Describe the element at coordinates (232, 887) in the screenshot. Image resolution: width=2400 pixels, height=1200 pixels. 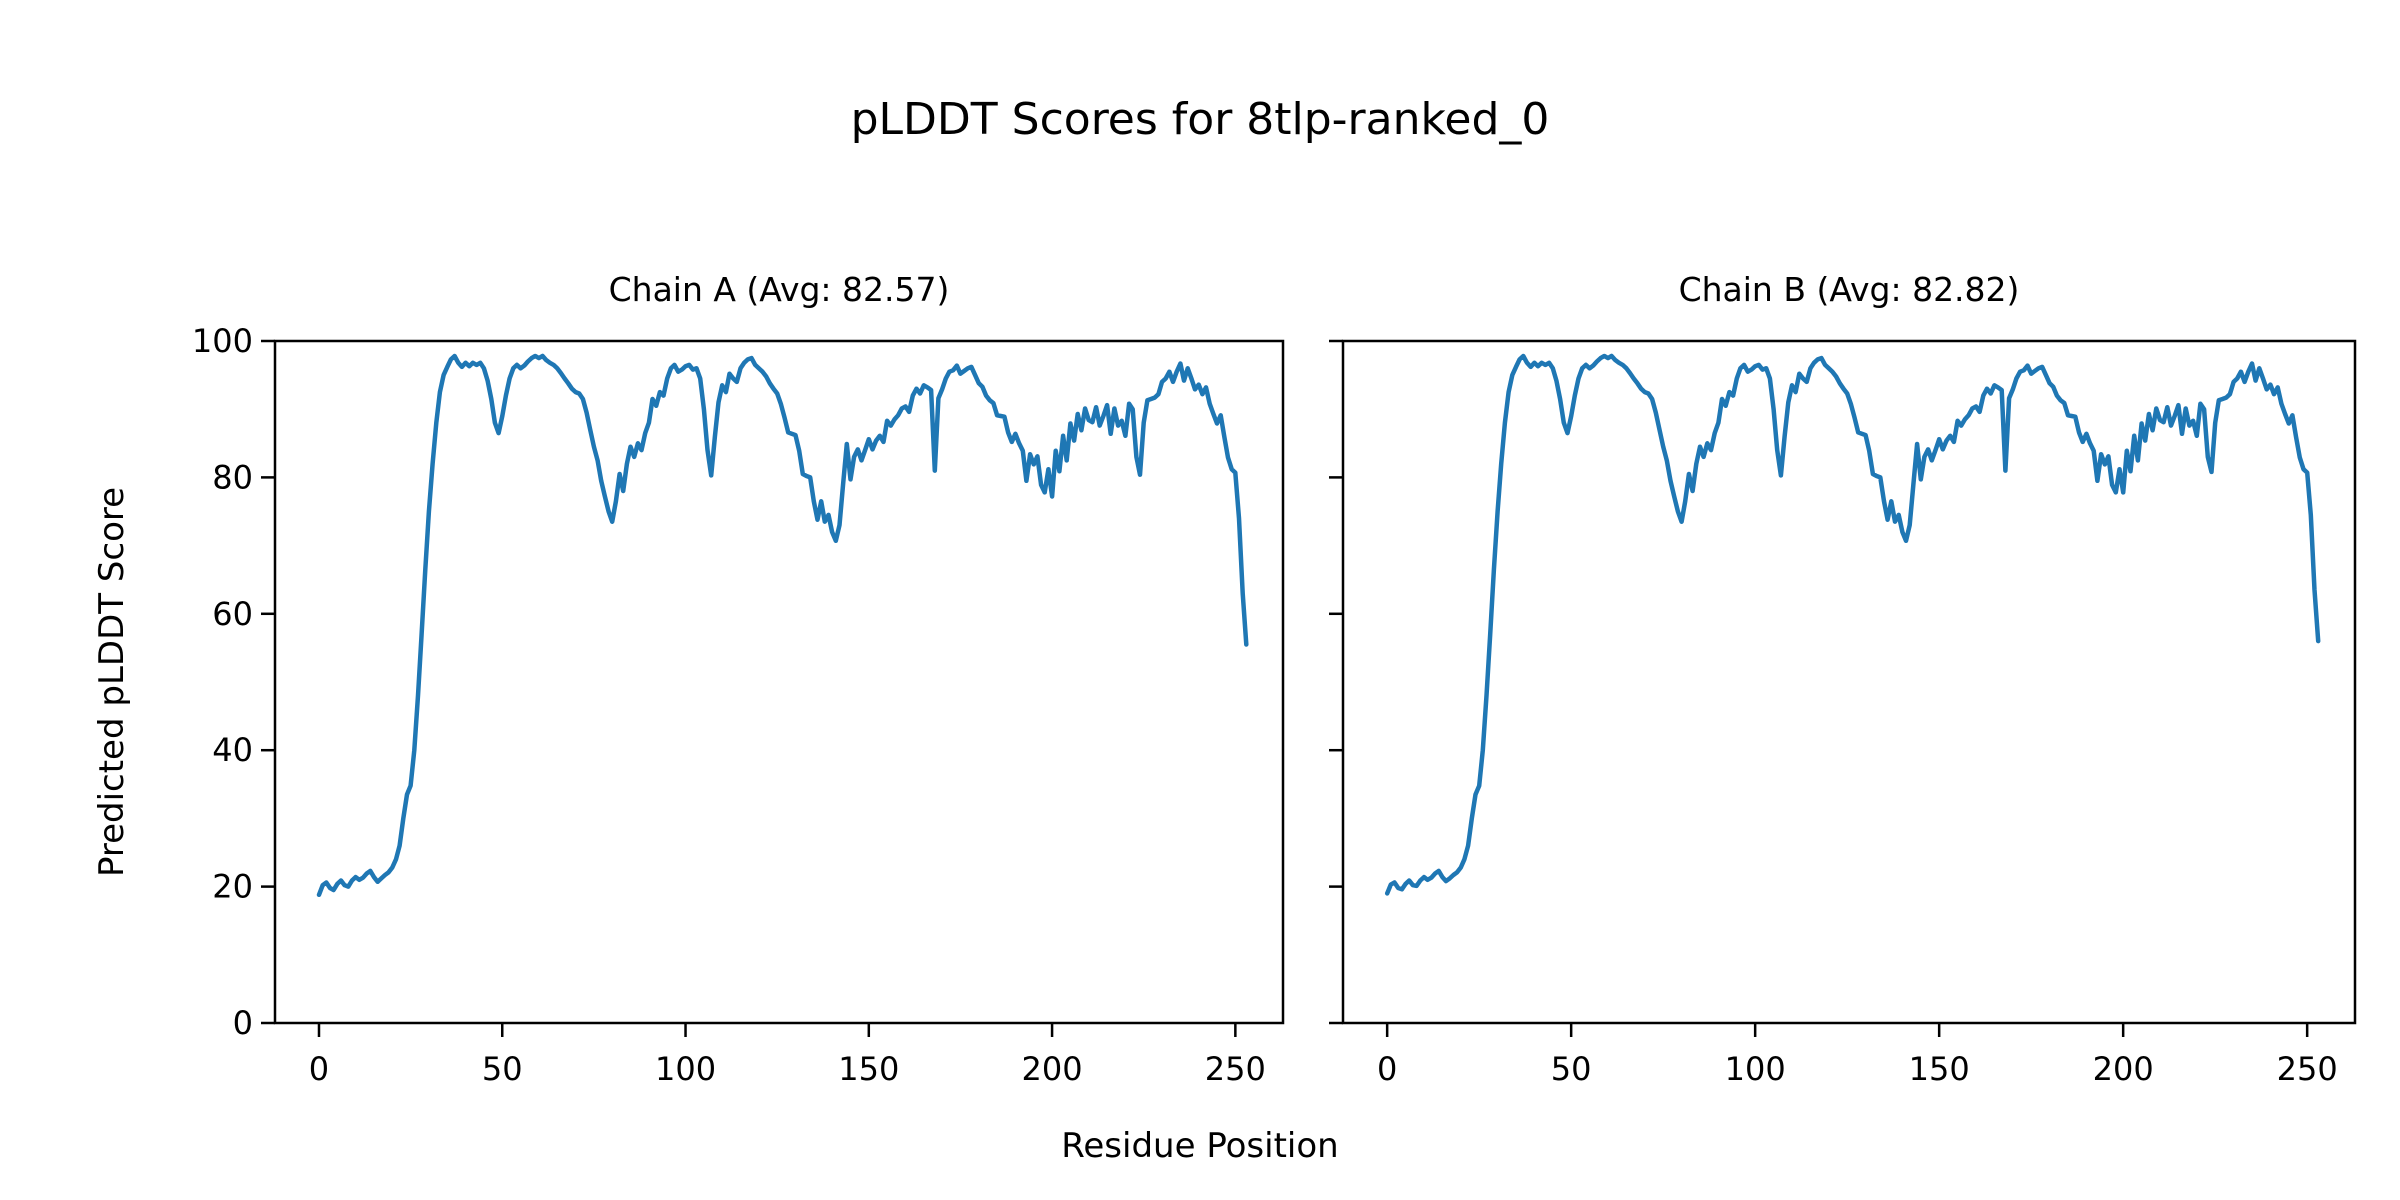
I see `y-tick-label: 20` at that location.